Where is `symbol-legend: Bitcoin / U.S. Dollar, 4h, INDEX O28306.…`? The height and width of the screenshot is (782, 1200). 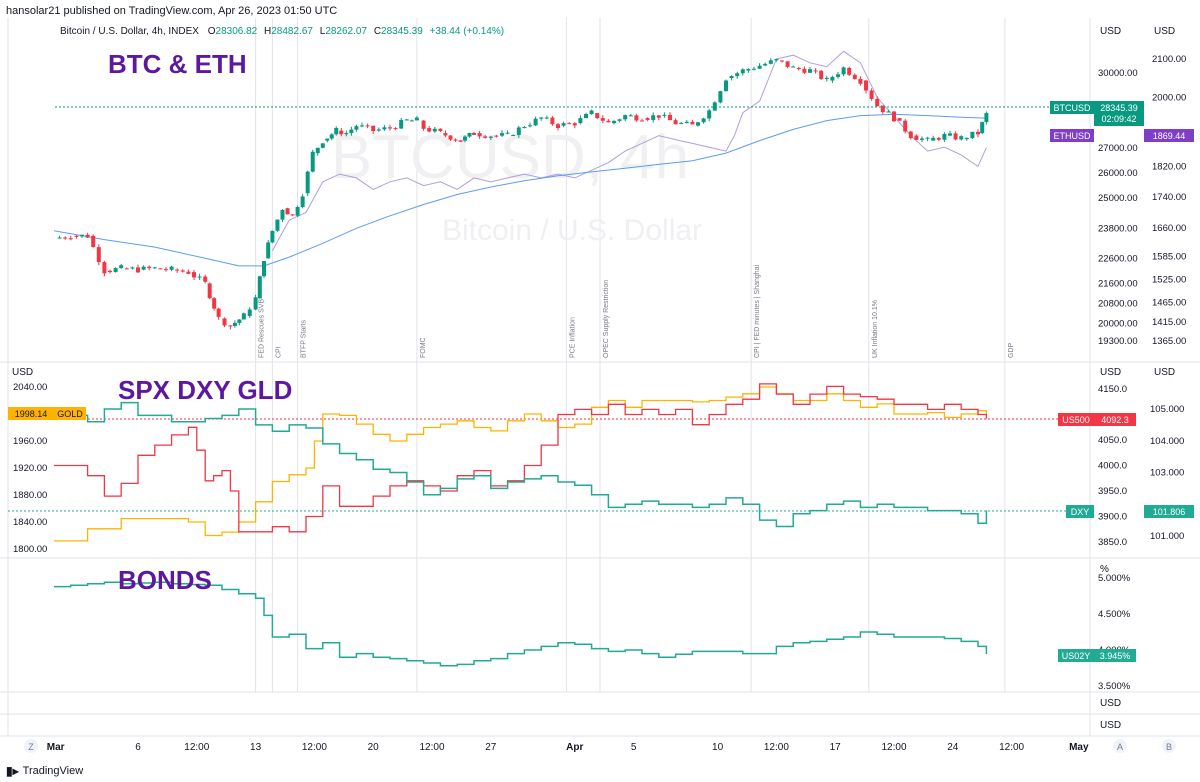 symbol-legend: Bitcoin / U.S. Dollar, 4h, INDEX O28306.… is located at coordinates (282, 31).